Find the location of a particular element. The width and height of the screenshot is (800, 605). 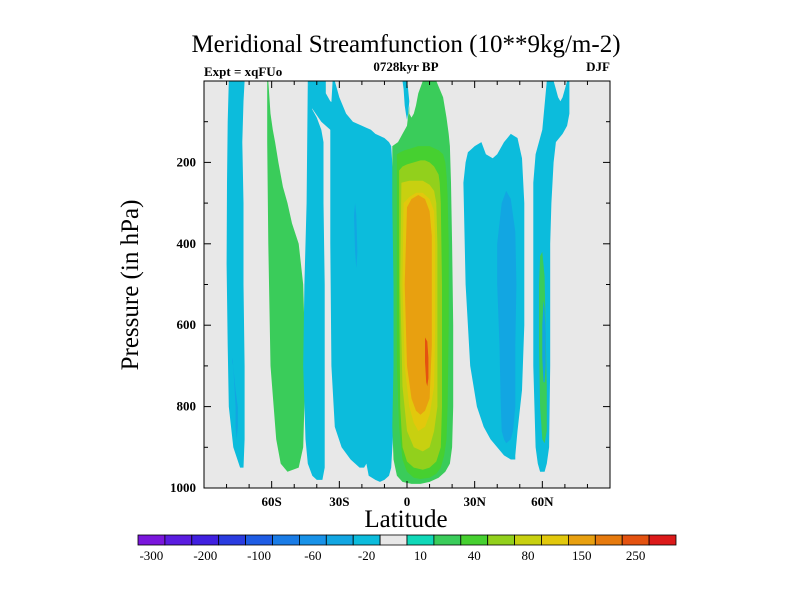

experiment-label: Expt = xqFUo is located at coordinates (243, 71).